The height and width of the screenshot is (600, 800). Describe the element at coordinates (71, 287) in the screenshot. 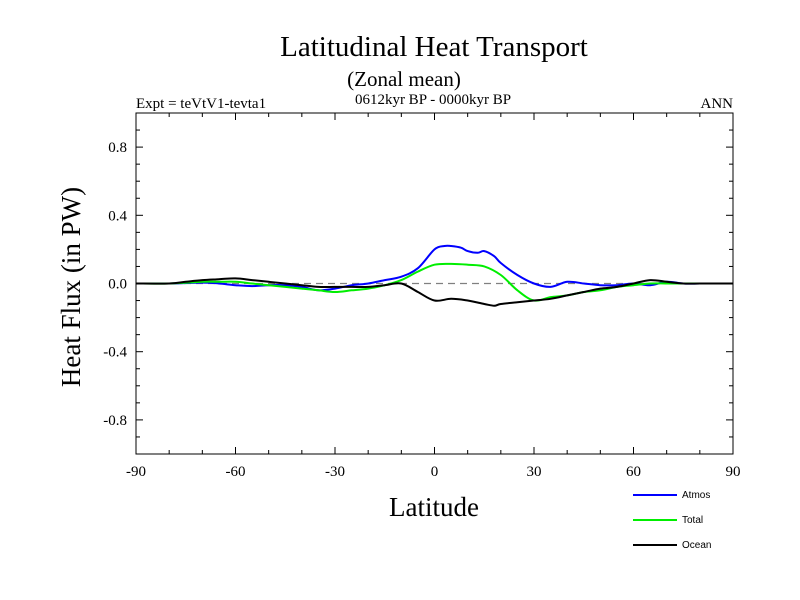

I see `y-axis-label: Heat Flux (in PW)` at that location.